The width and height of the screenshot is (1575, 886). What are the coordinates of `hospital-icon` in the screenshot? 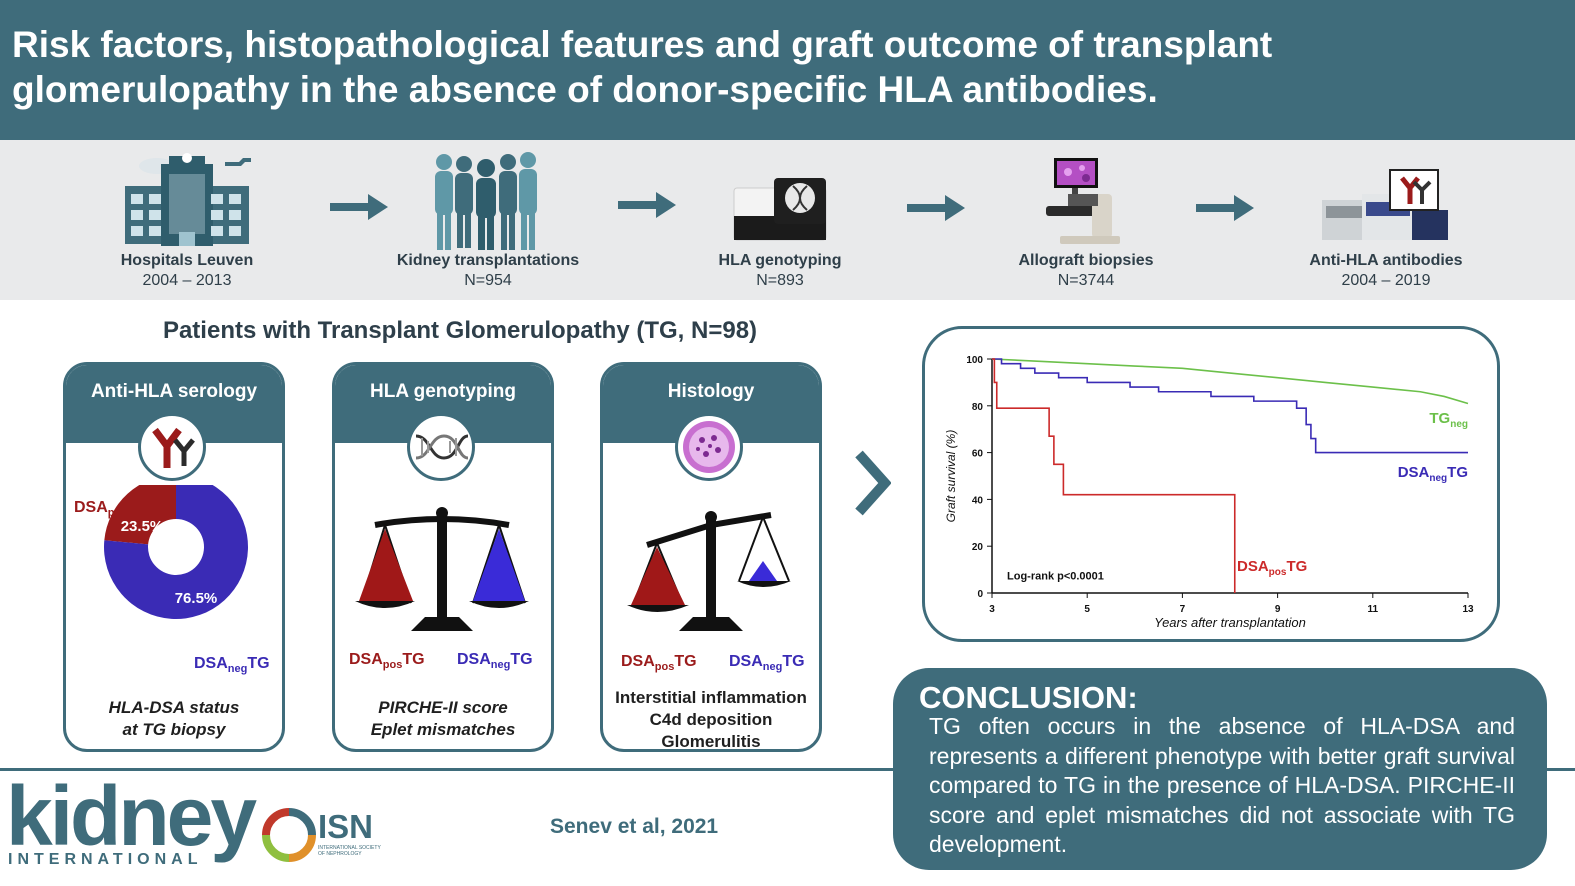 It's located at (188, 199).